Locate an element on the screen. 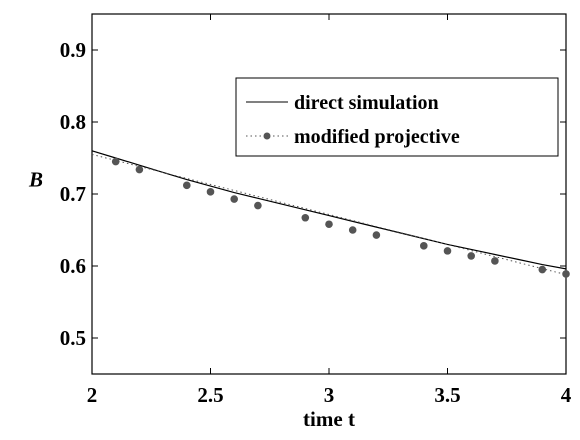 The width and height of the screenshot is (580, 440). legend-label-modified-projective: modified projective is located at coordinates (377, 137).